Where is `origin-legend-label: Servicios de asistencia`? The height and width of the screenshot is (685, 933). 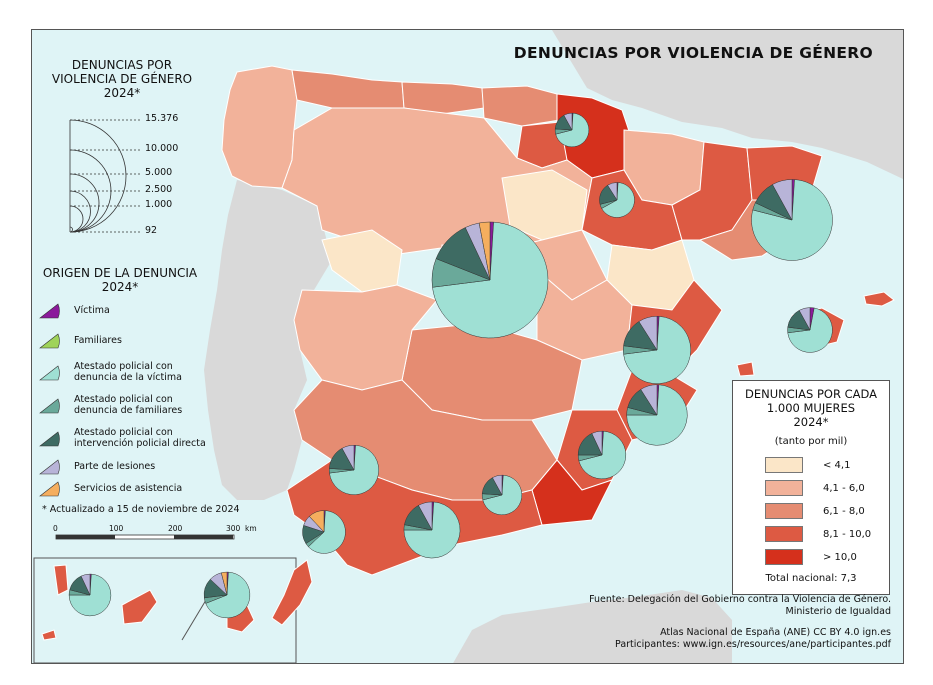
origin-legend-label: Servicios de asistencia is located at coordinates (128, 488).